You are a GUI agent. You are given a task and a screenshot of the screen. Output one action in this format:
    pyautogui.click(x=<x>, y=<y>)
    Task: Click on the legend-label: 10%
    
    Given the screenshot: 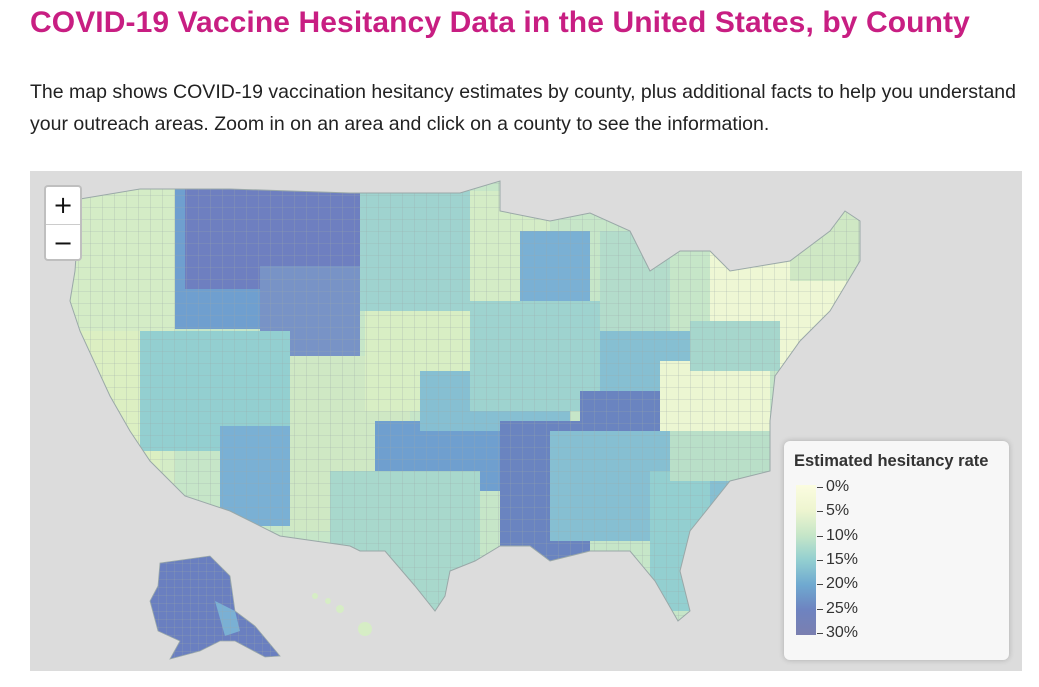 What is the action you would take?
    pyautogui.click(x=842, y=535)
    